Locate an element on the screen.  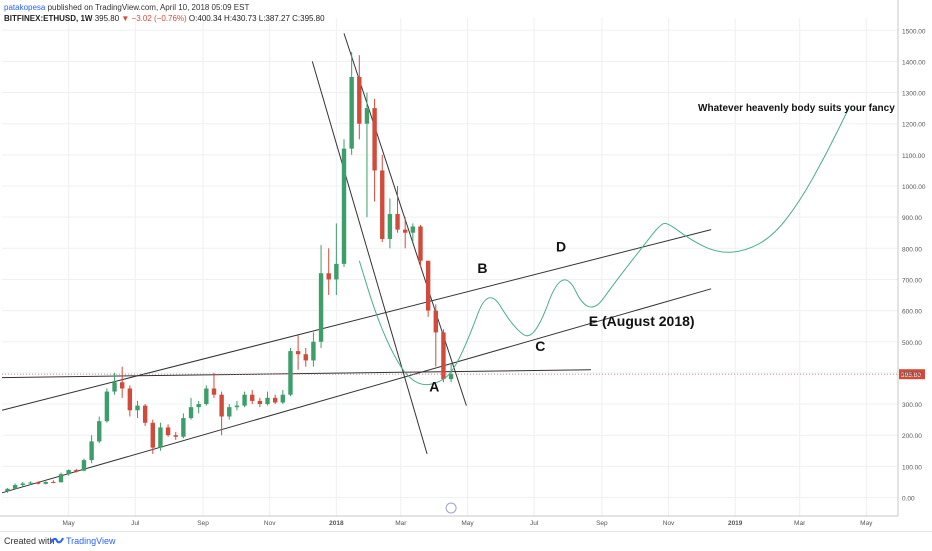
tradingview-logo-icon is located at coordinates (57, 540).